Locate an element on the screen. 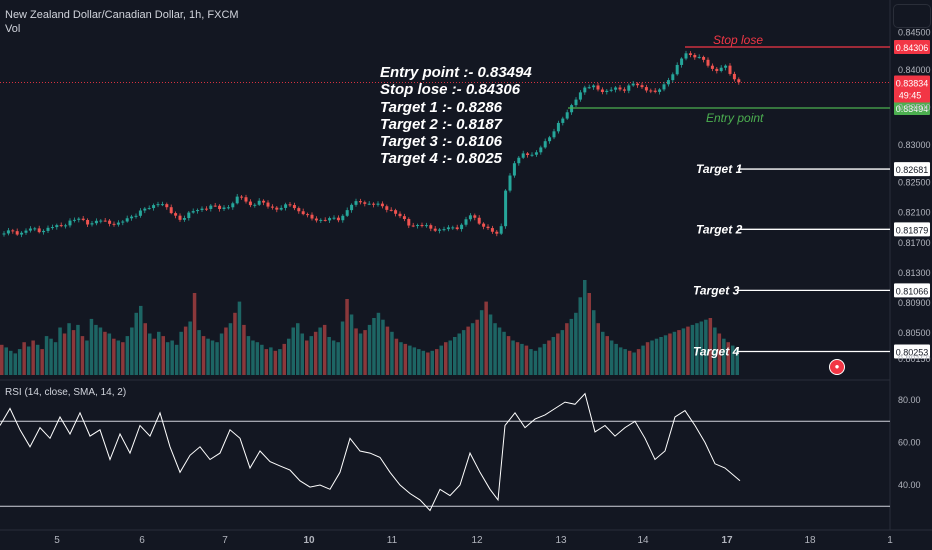  time-tick-label: 7 is located at coordinates (225, 540).